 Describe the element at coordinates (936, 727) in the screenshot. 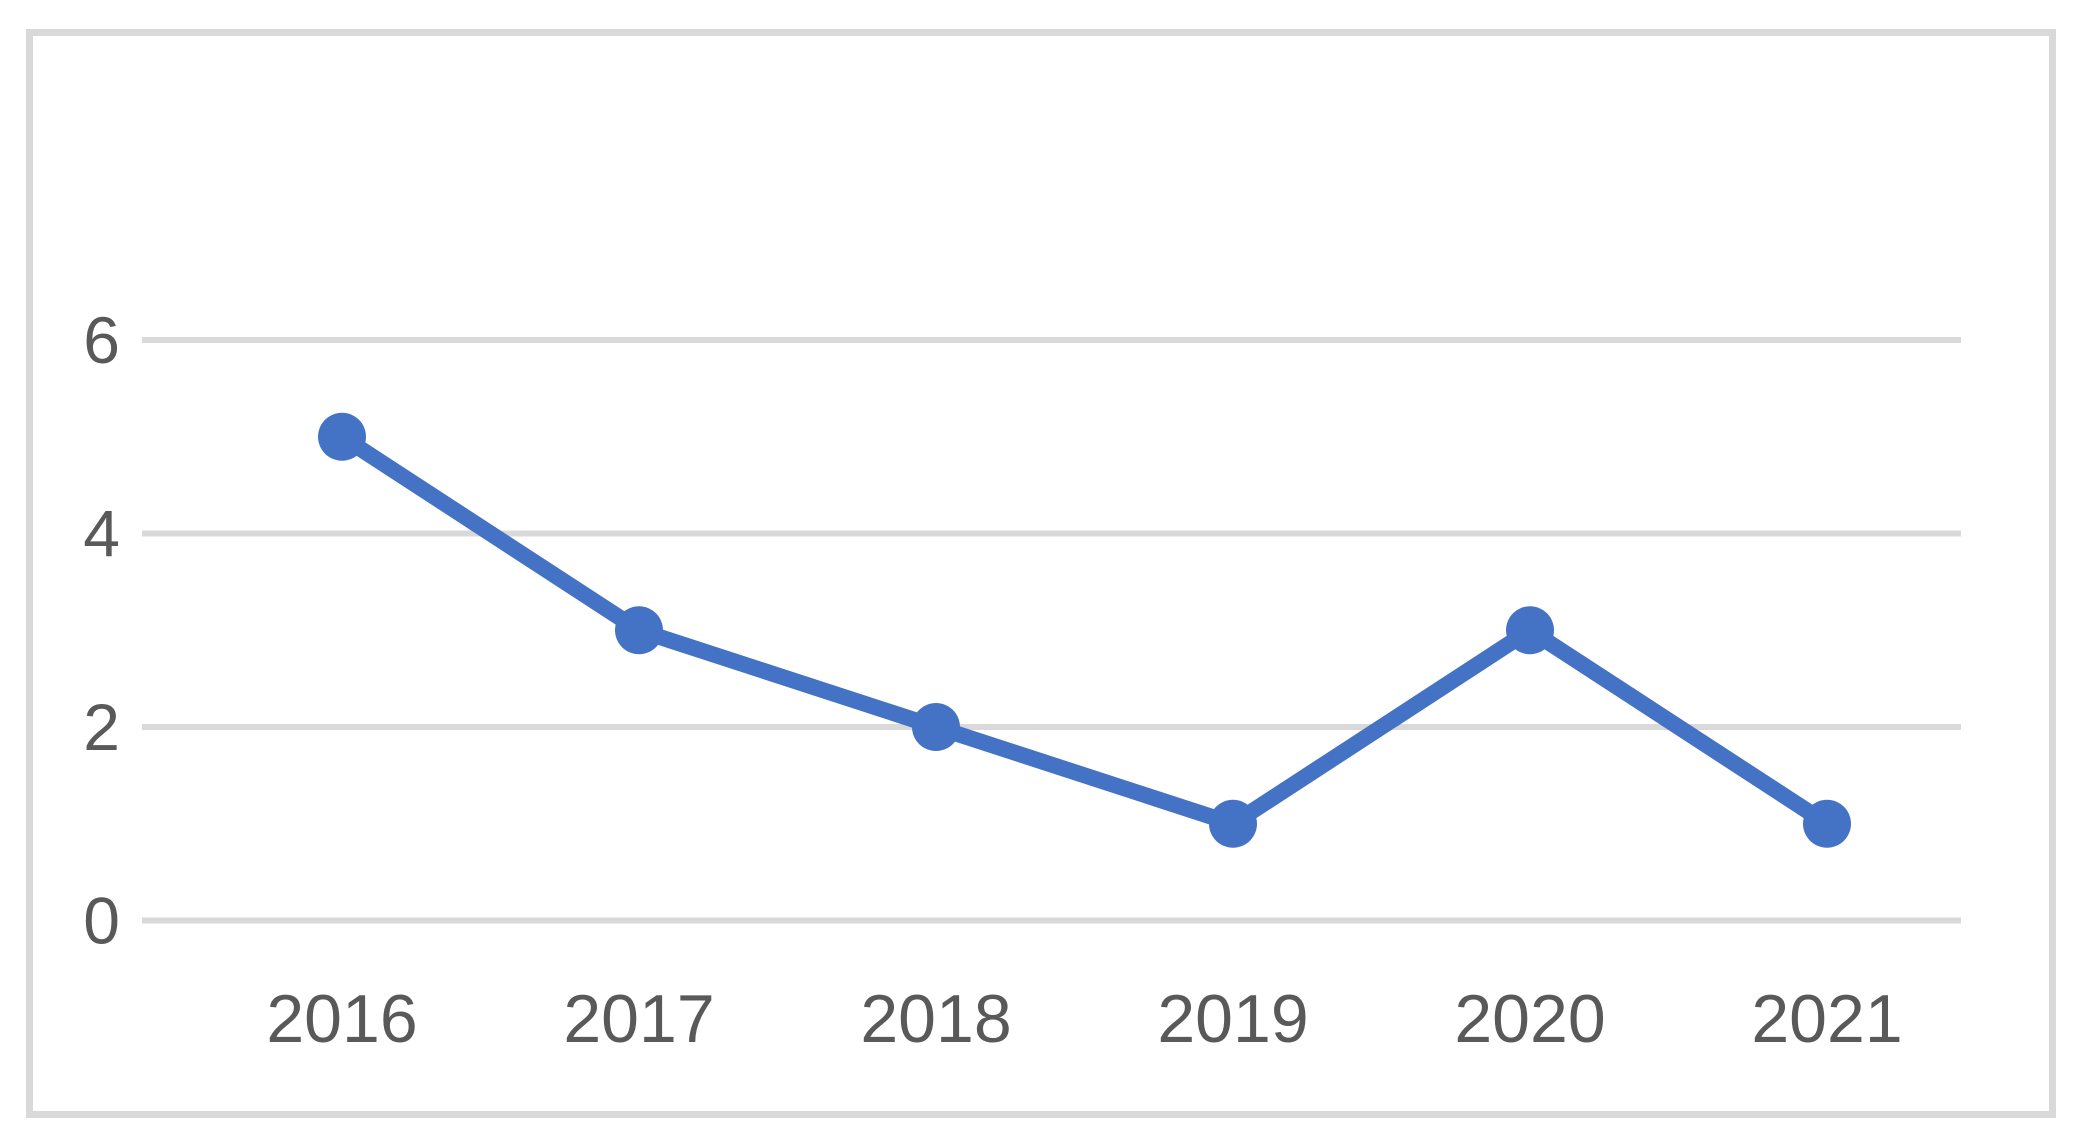

I see `data-point-2018` at that location.